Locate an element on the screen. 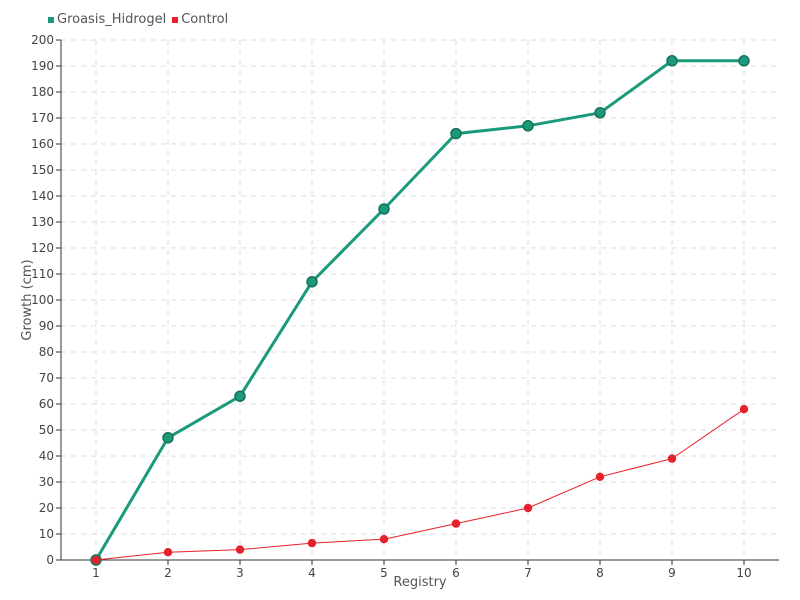  y-tick-label: 160 is located at coordinates (42, 144).